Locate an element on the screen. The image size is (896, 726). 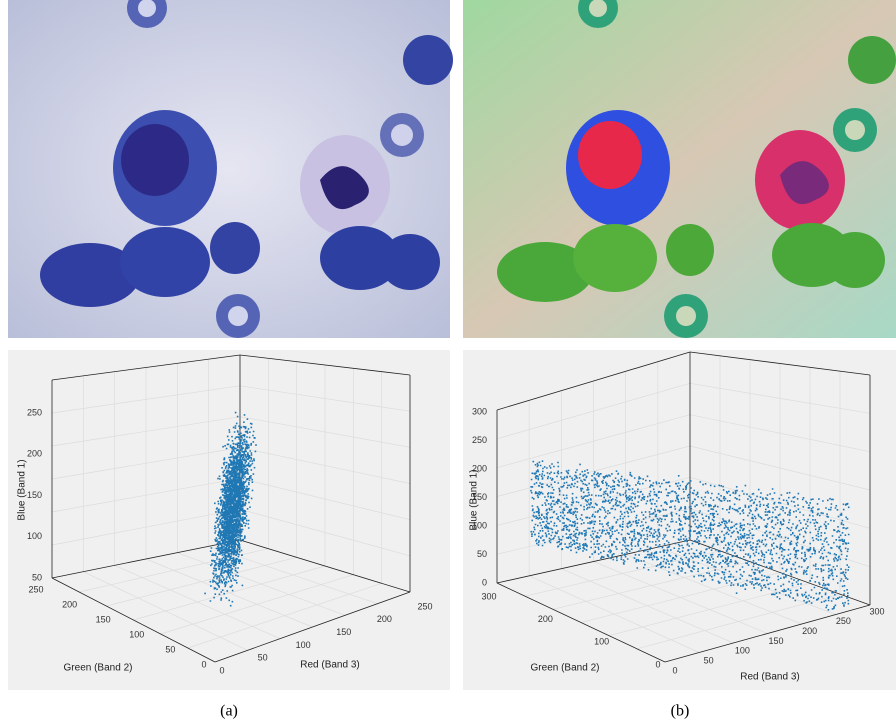
y-tick-label: 300 is located at coordinates (488, 596).